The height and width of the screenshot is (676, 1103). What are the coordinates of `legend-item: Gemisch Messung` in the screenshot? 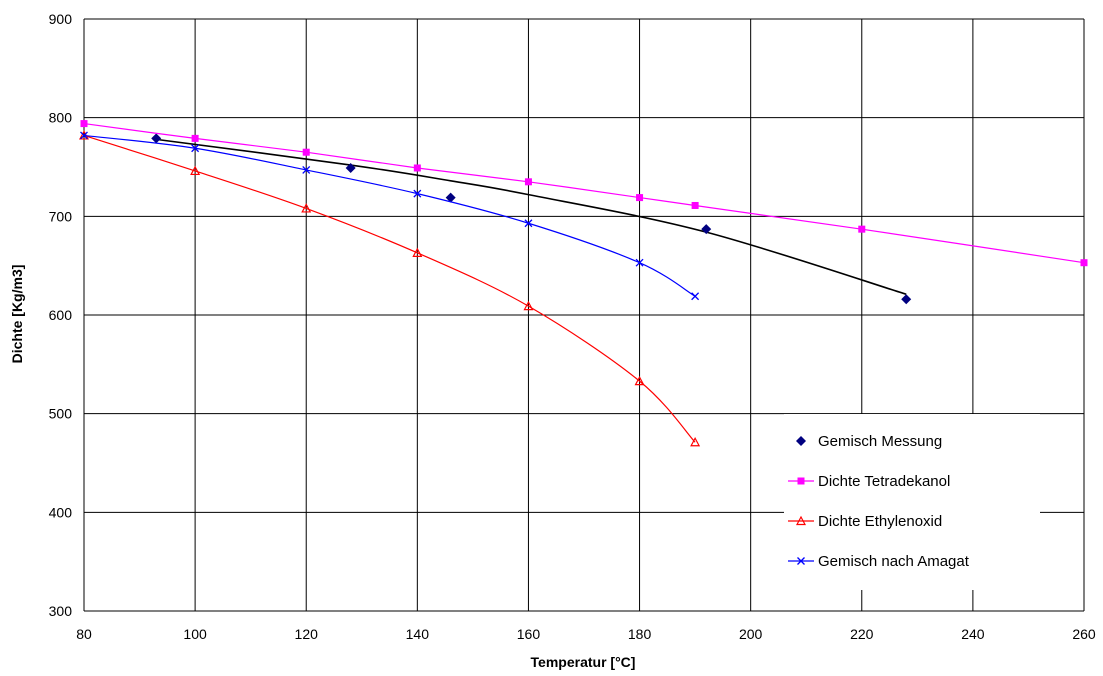 It's located at (869, 441).